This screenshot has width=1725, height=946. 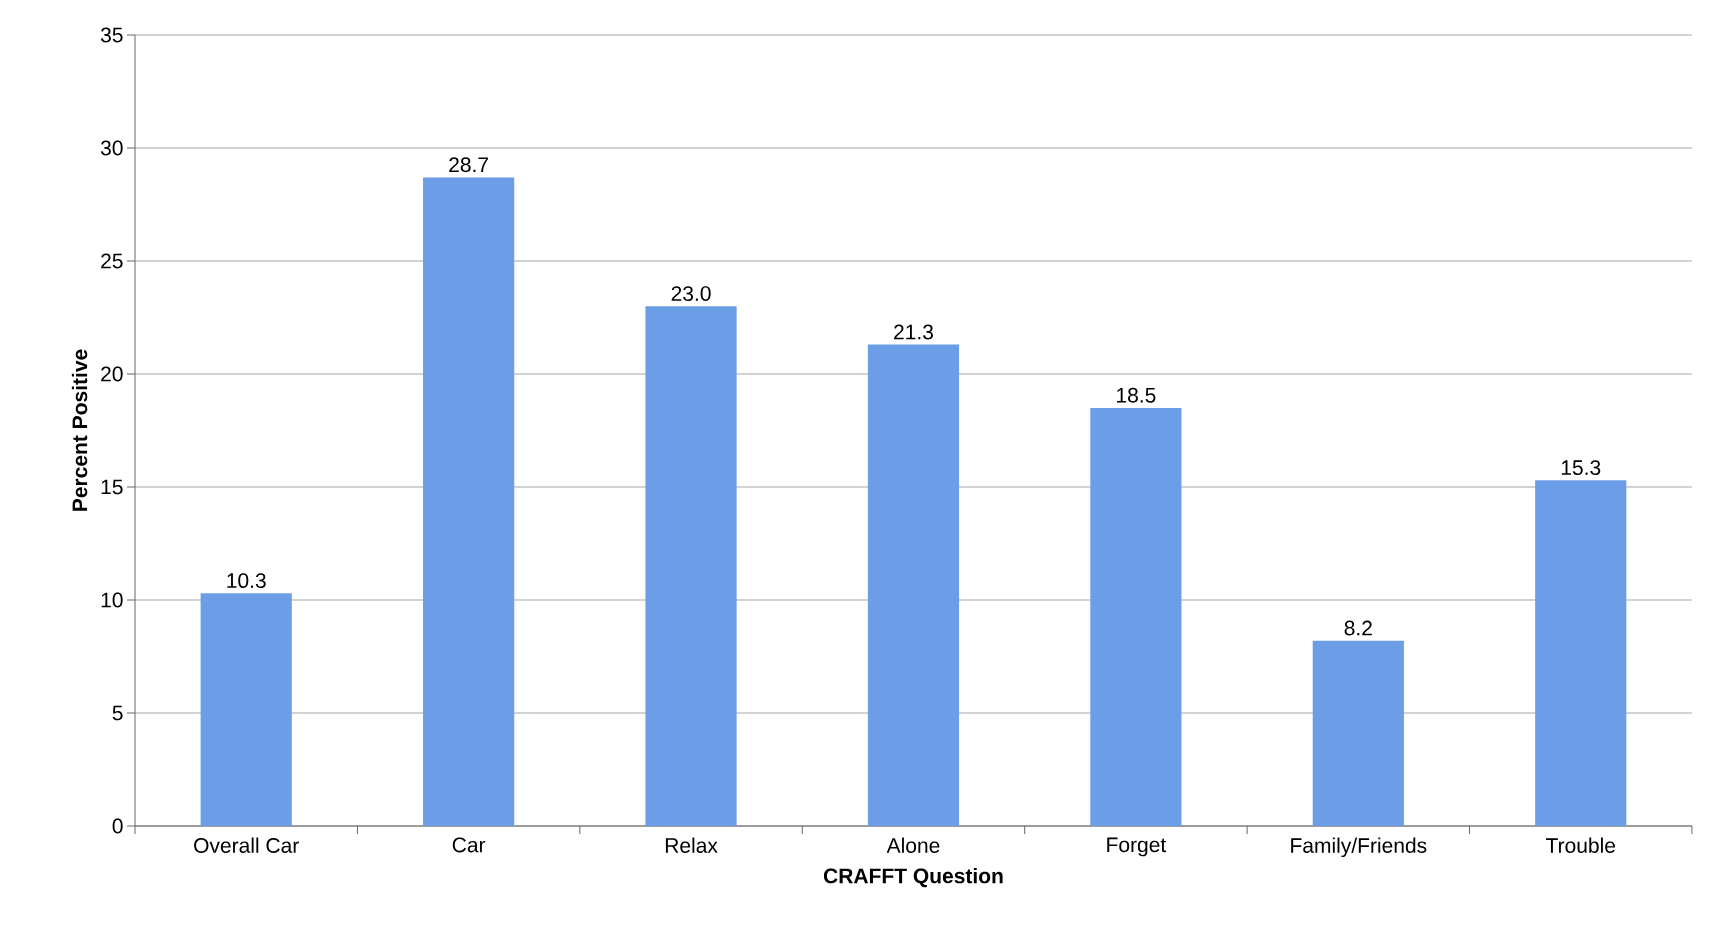 What do you see at coordinates (913, 332) in the screenshot?
I see `data-label: 21.3` at bounding box center [913, 332].